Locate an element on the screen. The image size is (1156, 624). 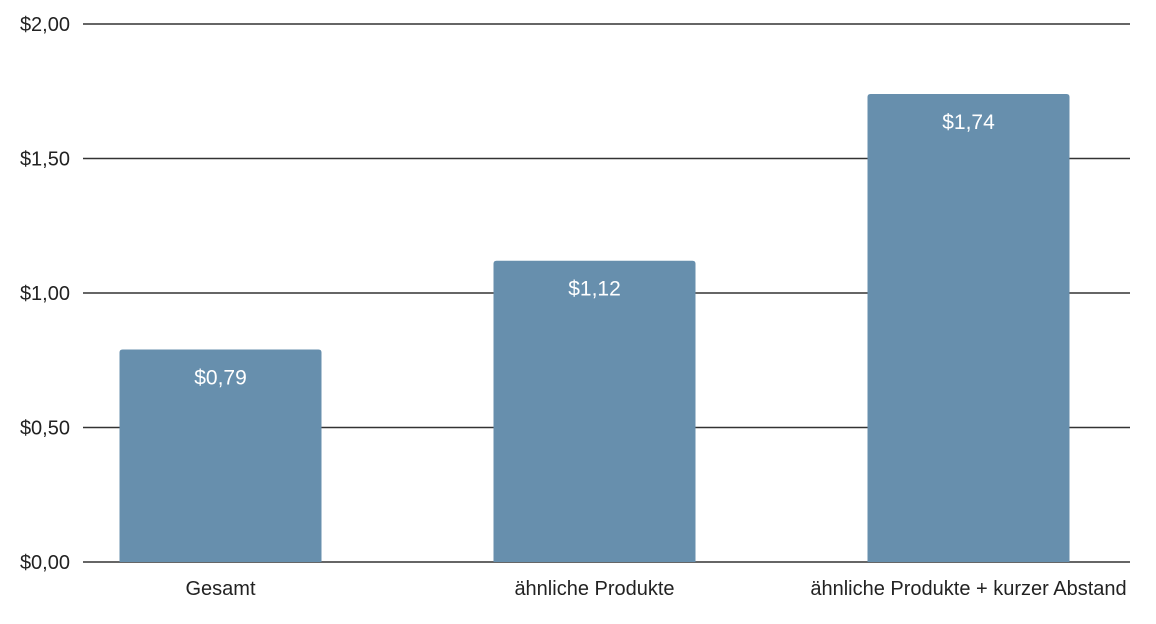
y-tick-label: $1,50 is located at coordinates (45, 160).